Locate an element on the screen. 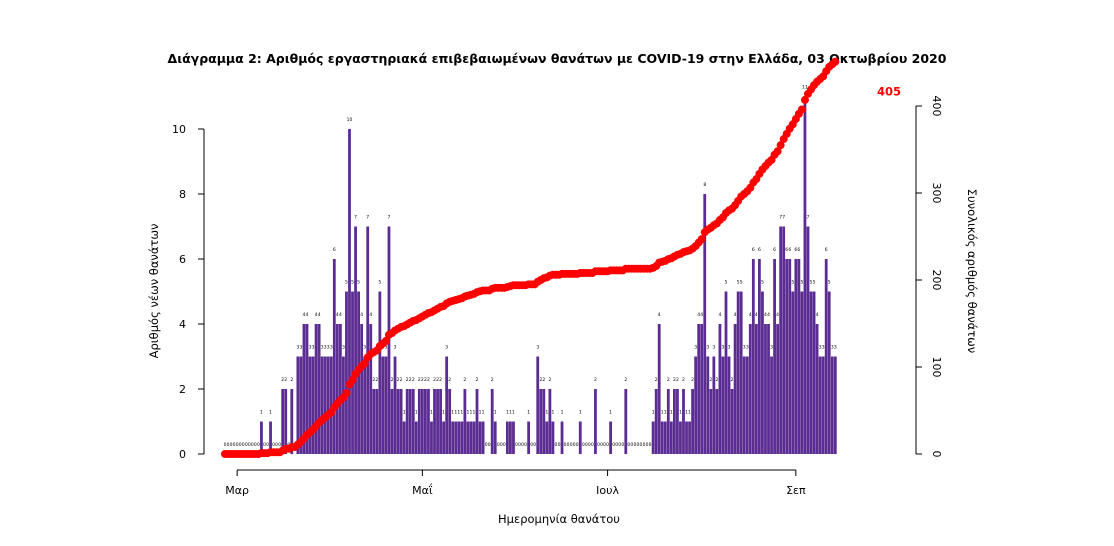 The width and height of the screenshot is (1114, 546). bar-value-label: 11 is located at coordinates (805, 88).